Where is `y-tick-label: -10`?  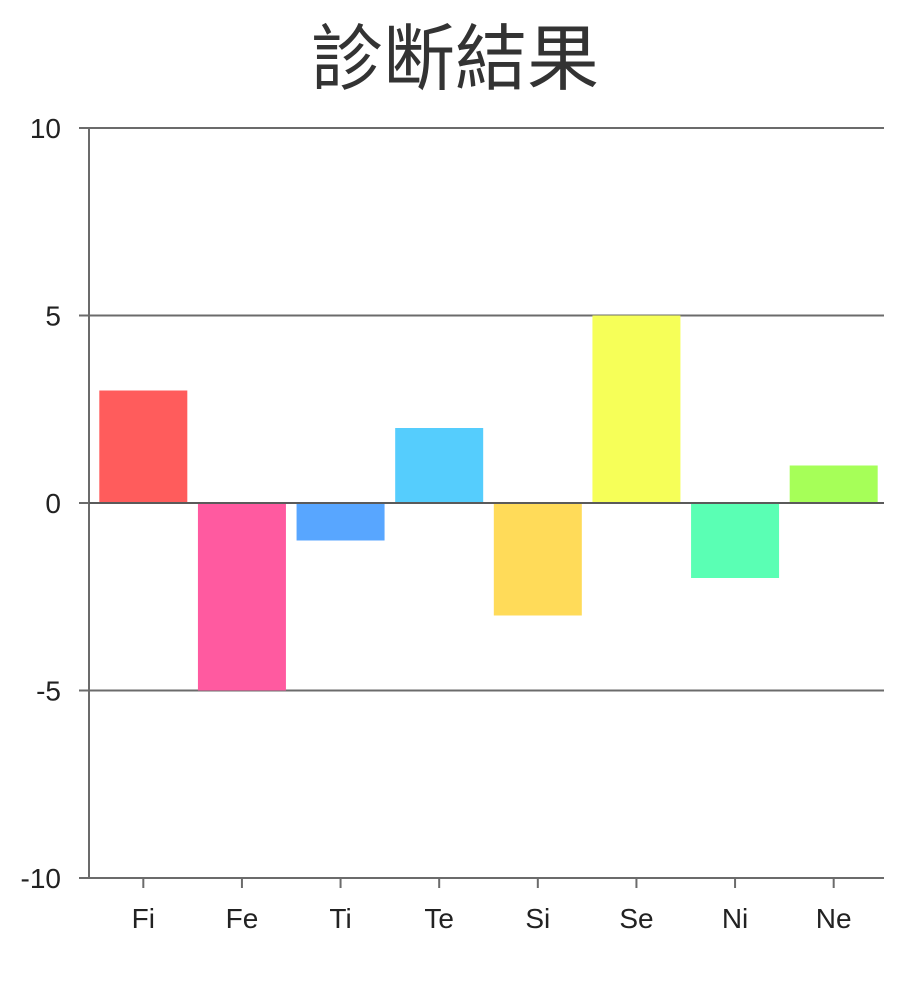
y-tick-label: -10 is located at coordinates (41, 878).